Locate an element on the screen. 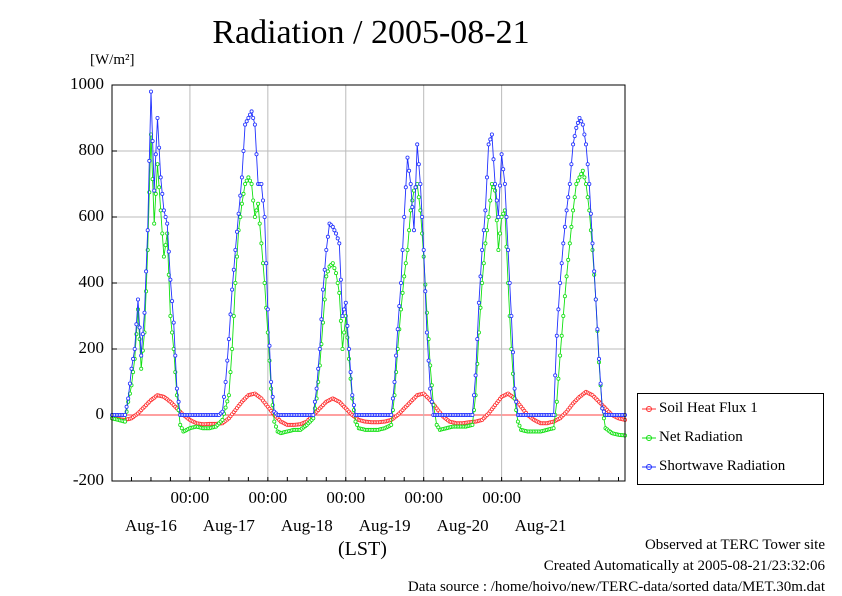  footer-site: Observed at TERC Tower site is located at coordinates (734, 545).